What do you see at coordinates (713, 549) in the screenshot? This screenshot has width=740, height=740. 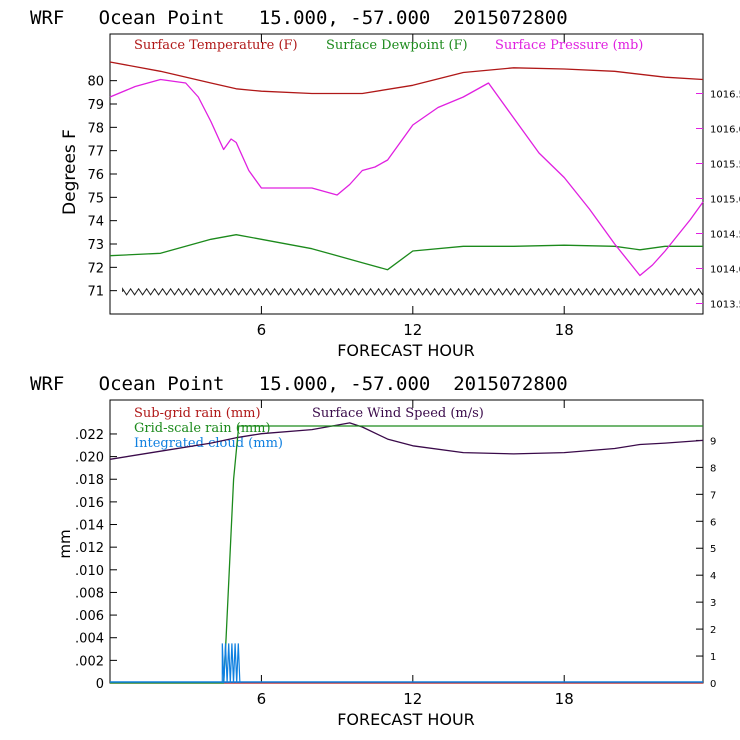 I see `y2-tick-label: 5` at bounding box center [713, 549].